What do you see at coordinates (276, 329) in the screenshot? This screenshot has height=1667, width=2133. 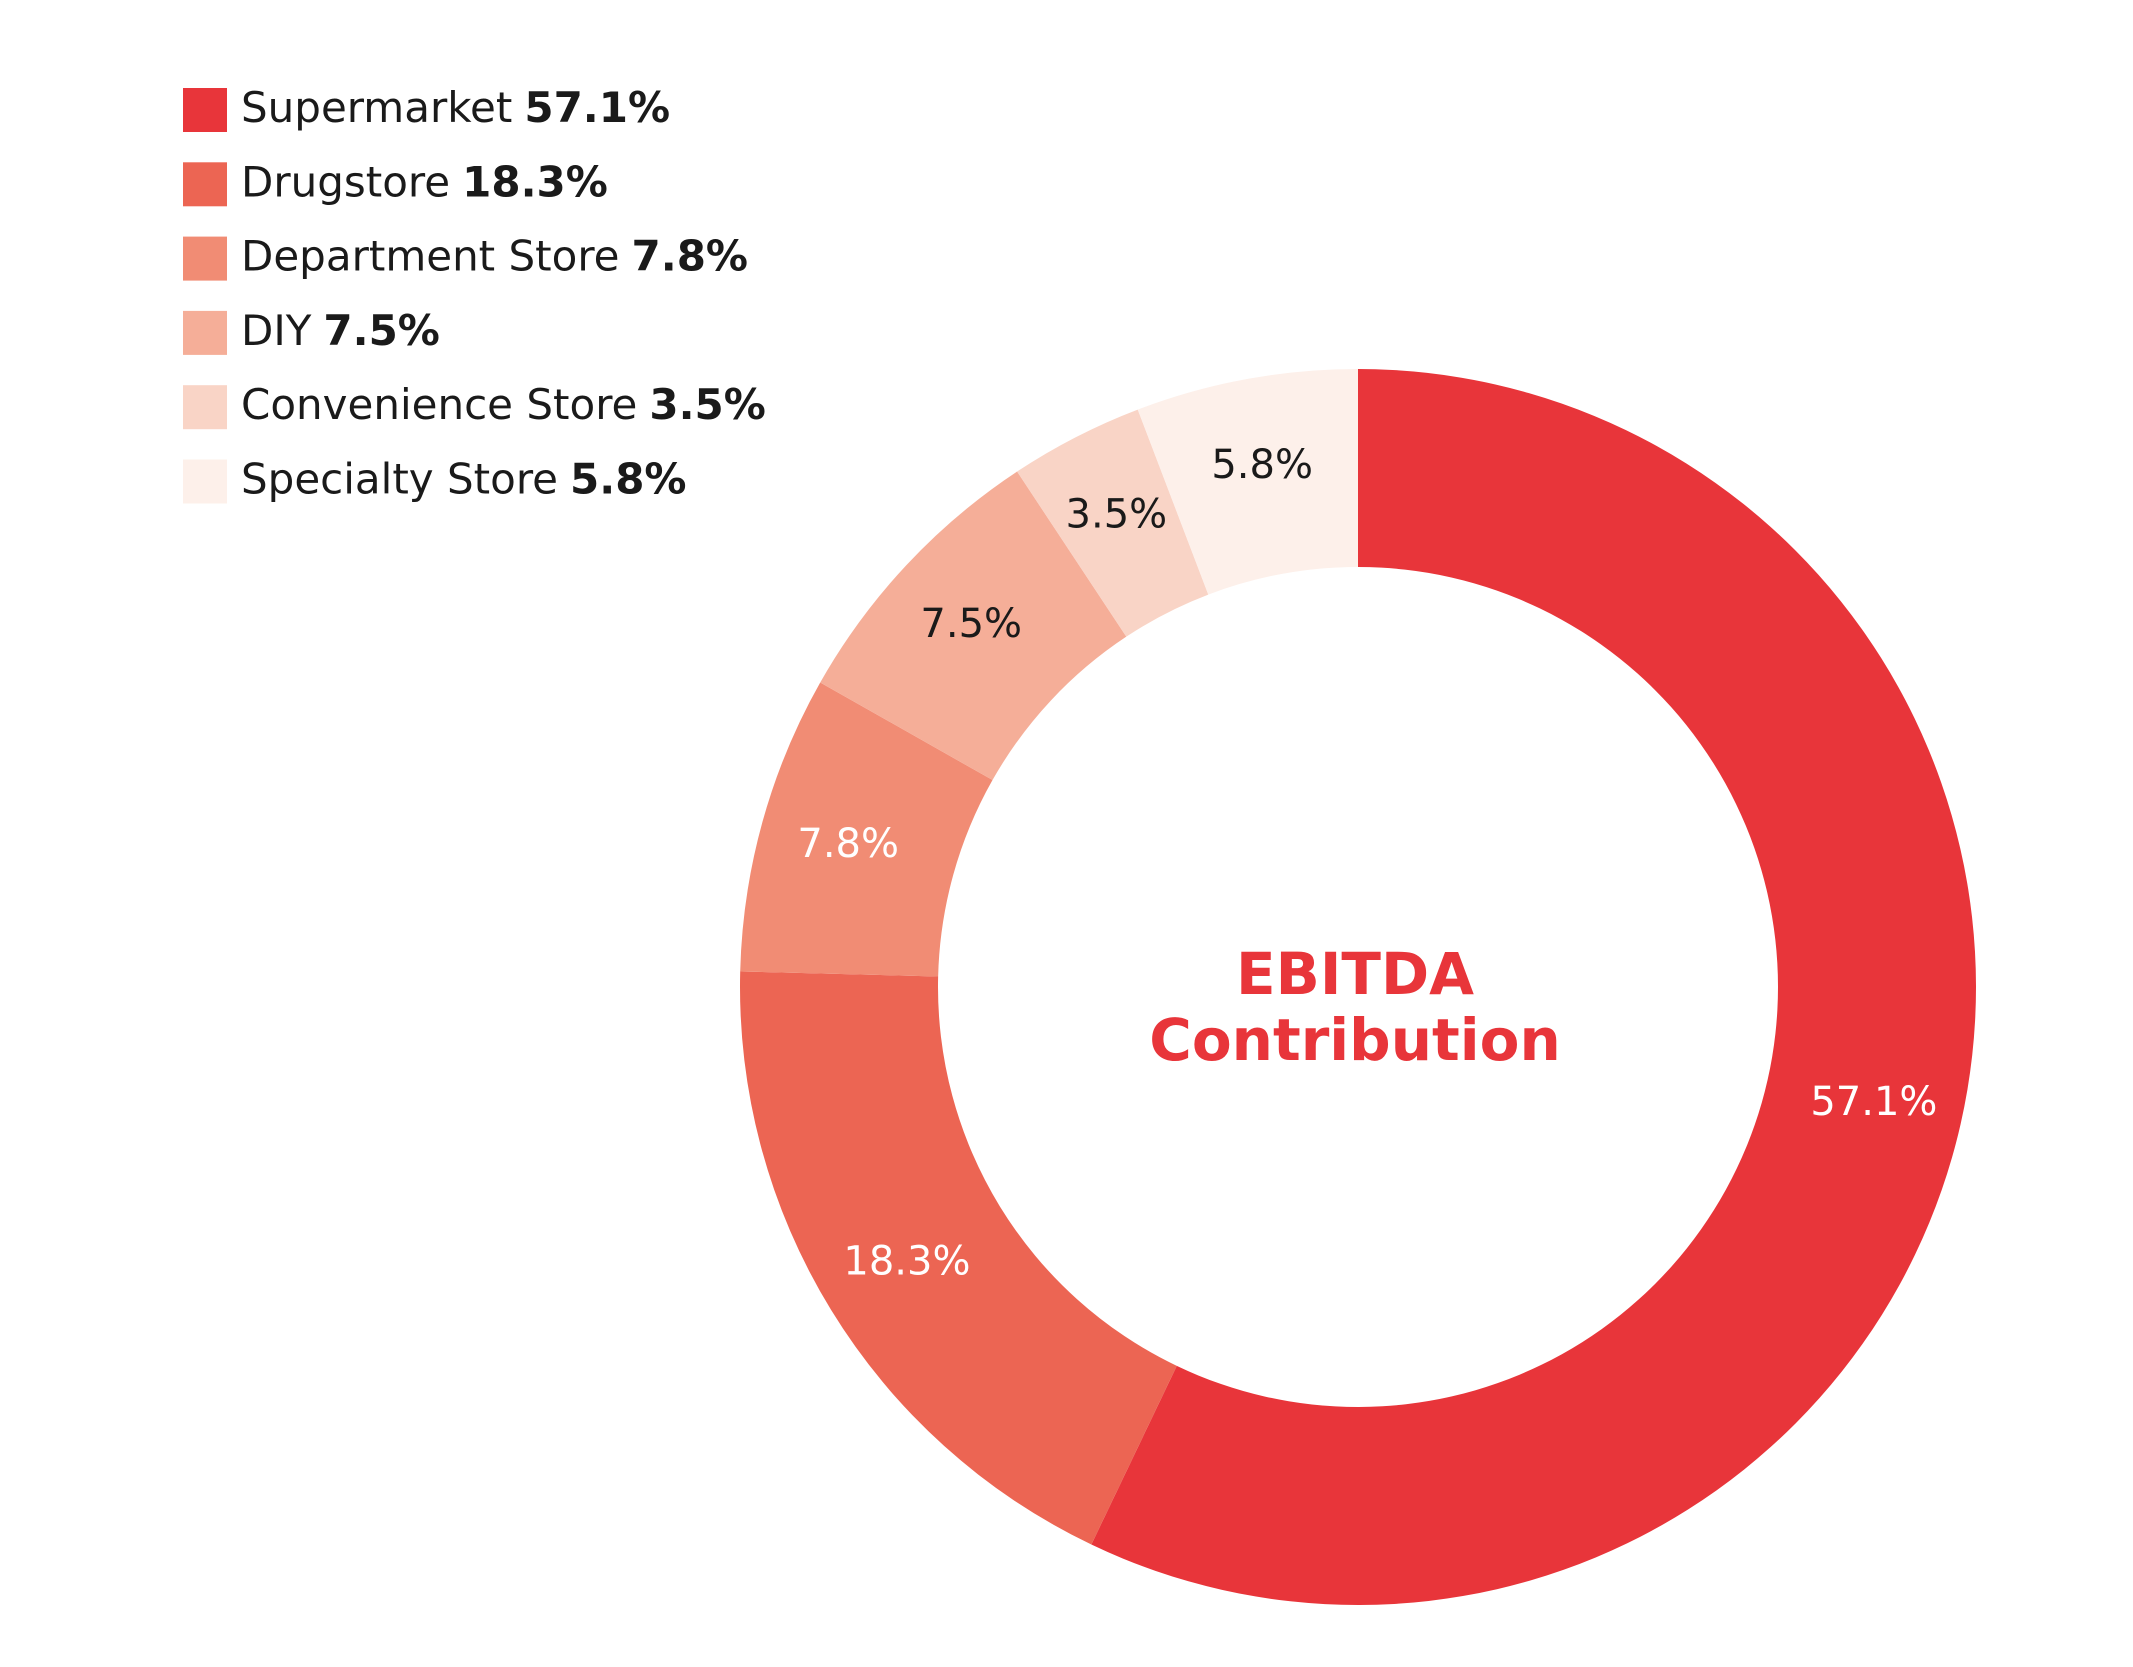 I see `legend-name: DIY` at bounding box center [276, 329].